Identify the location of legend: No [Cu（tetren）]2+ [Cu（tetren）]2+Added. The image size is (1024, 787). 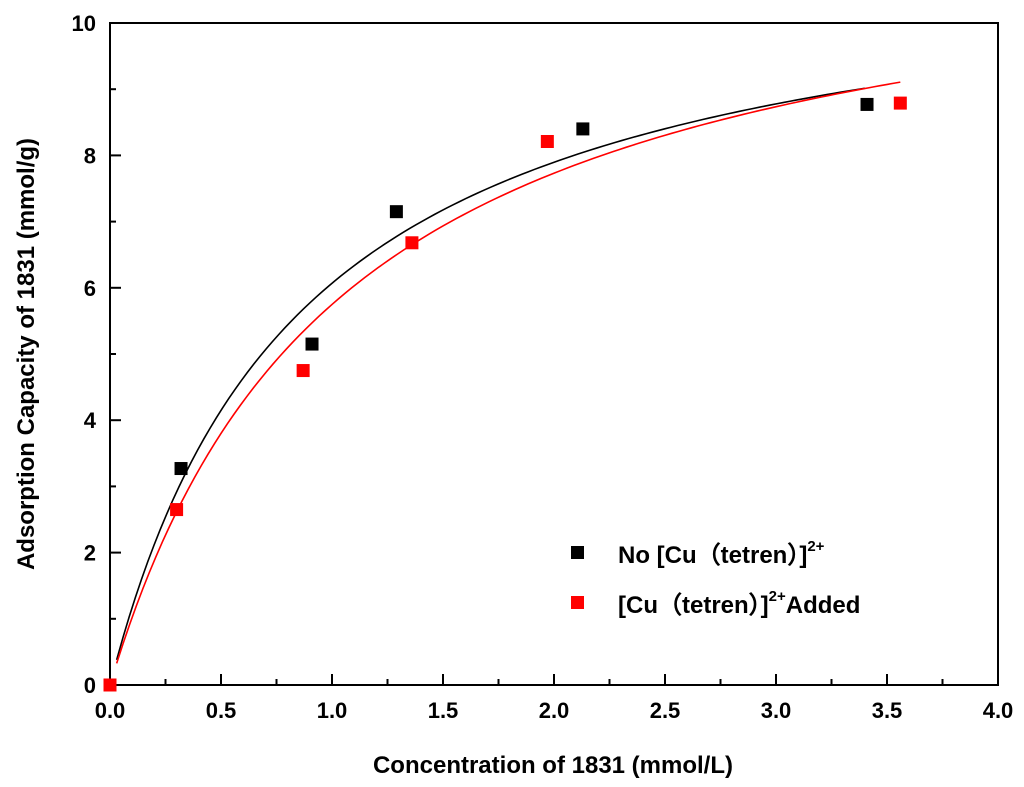
(715, 578).